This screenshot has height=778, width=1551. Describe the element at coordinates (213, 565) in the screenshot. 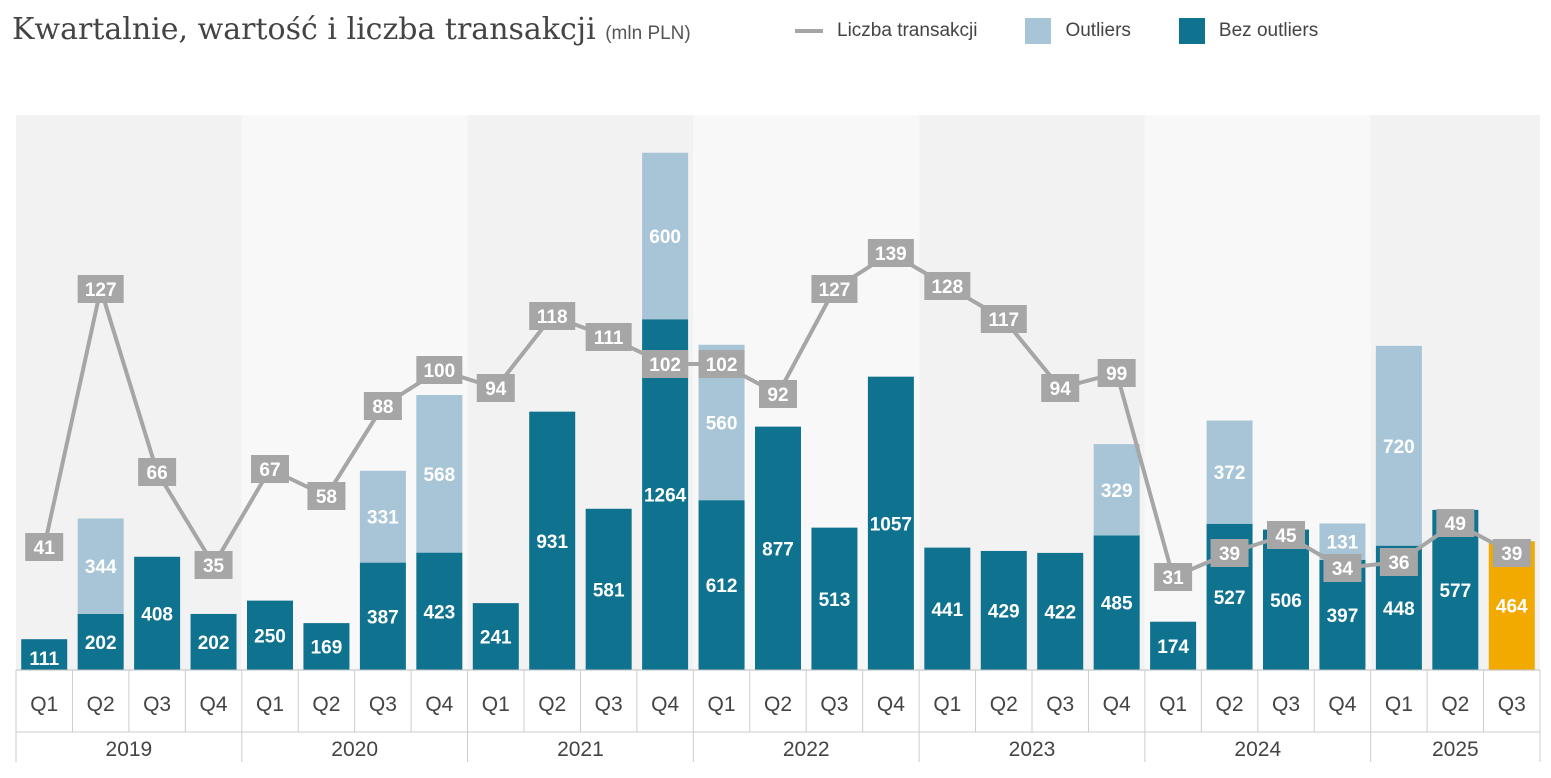

I see `count-marker: 35` at that location.